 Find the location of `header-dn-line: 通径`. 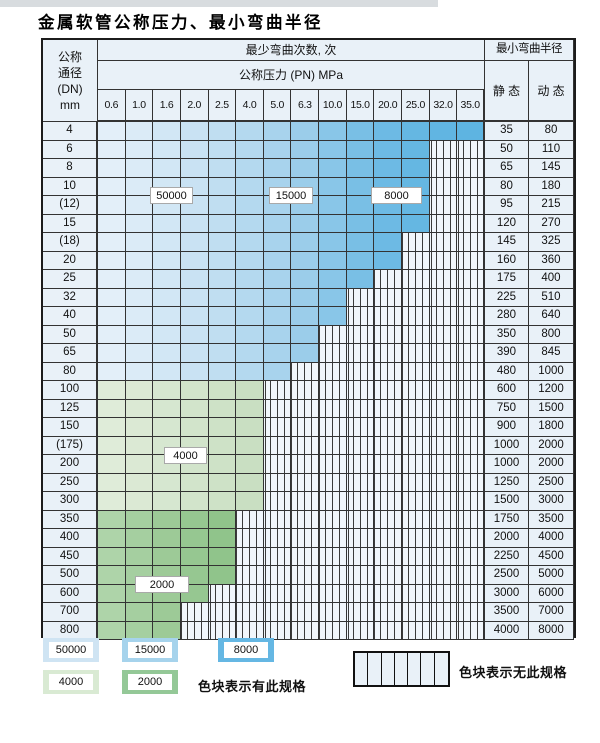

header-dn-line: 通径 is located at coordinates (69, 72).